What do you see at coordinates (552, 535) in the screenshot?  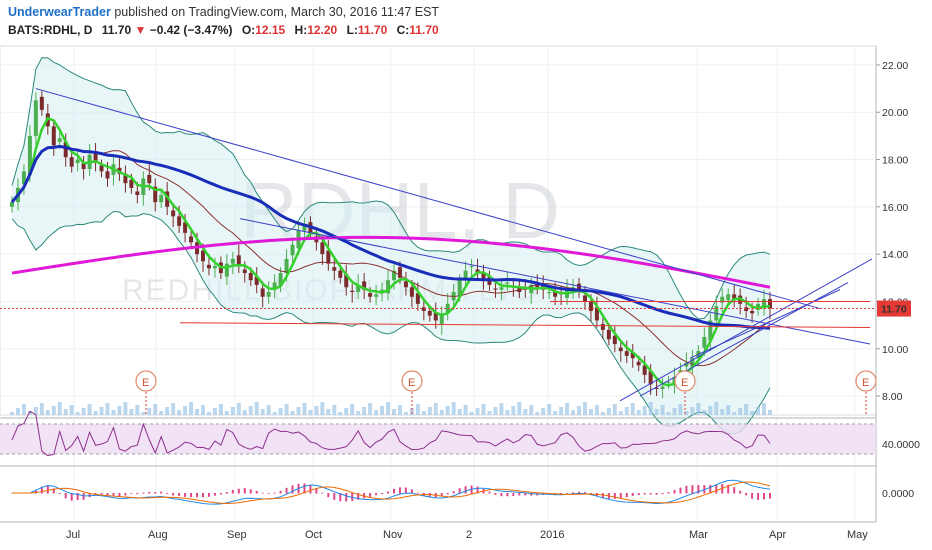 I see `x-tick-label: 2016` at bounding box center [552, 535].